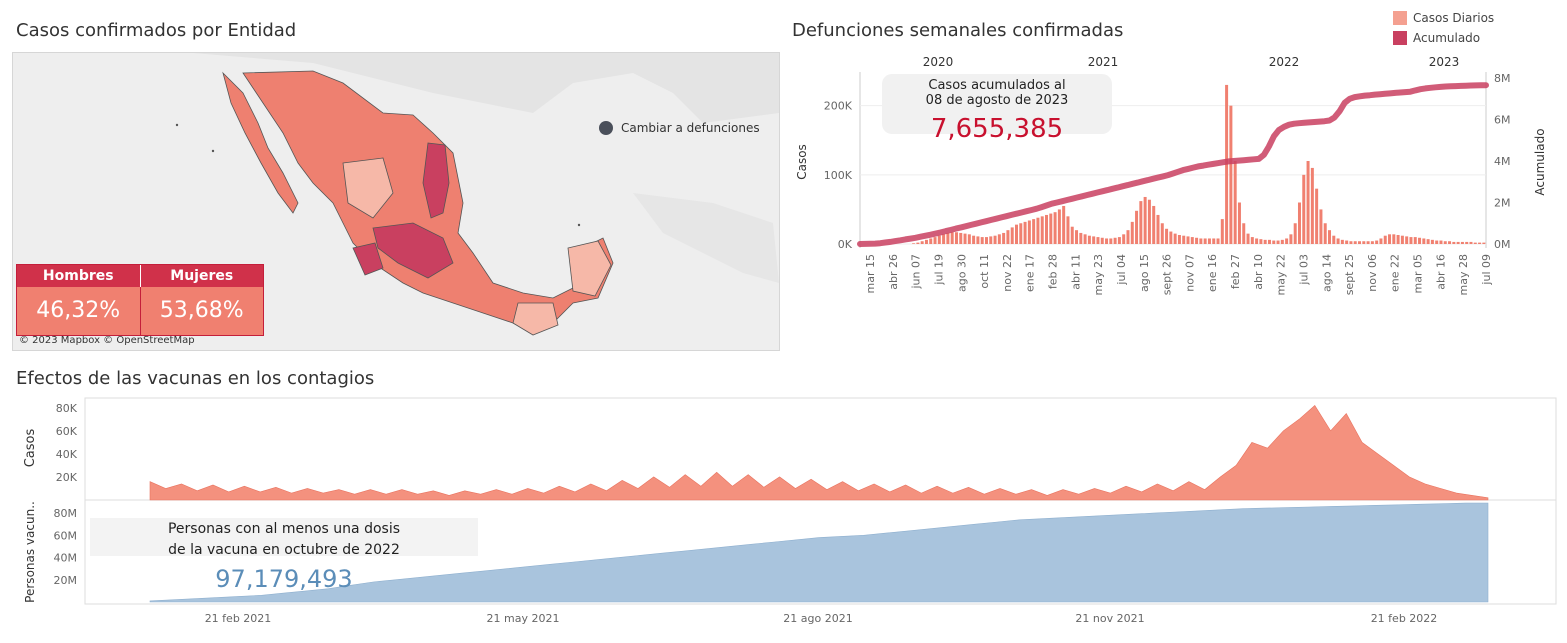 The width and height of the screenshot is (1567, 643). I want to click on toggle-deaths: Cambiar a defunciones, so click(679, 128).